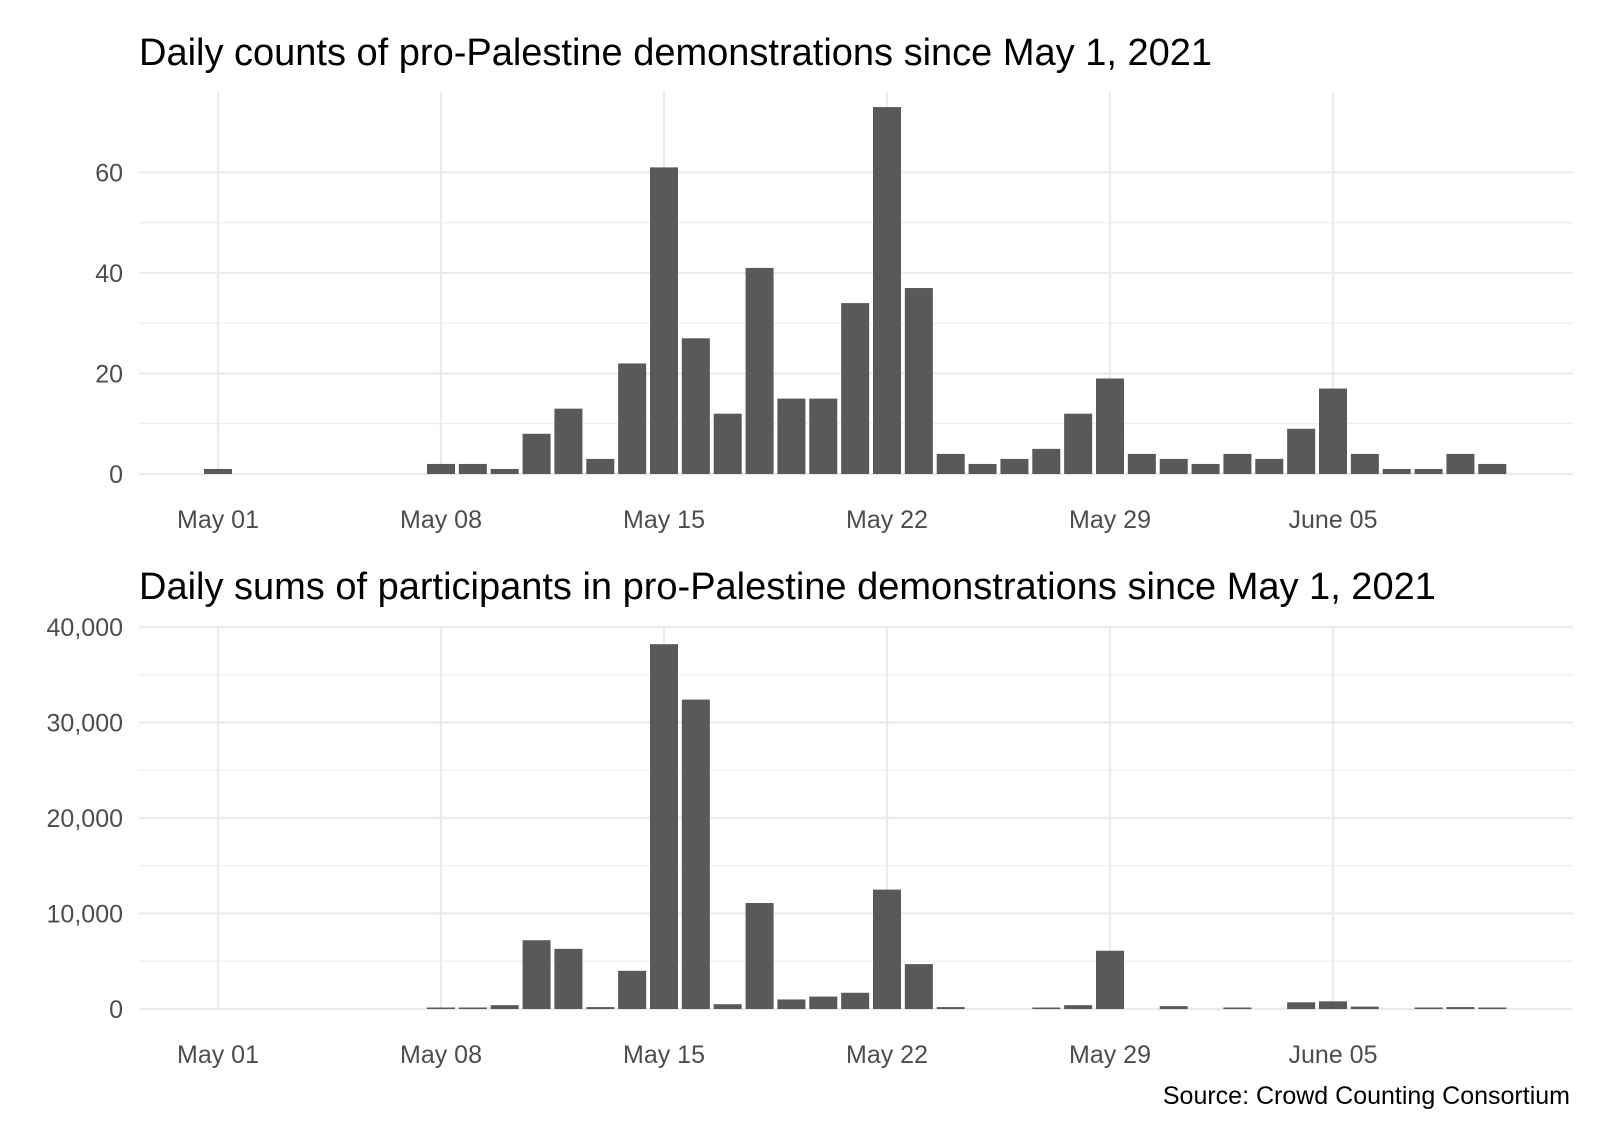  What do you see at coordinates (664, 1055) in the screenshot?
I see `participants-x-tick-label: May 15` at bounding box center [664, 1055].